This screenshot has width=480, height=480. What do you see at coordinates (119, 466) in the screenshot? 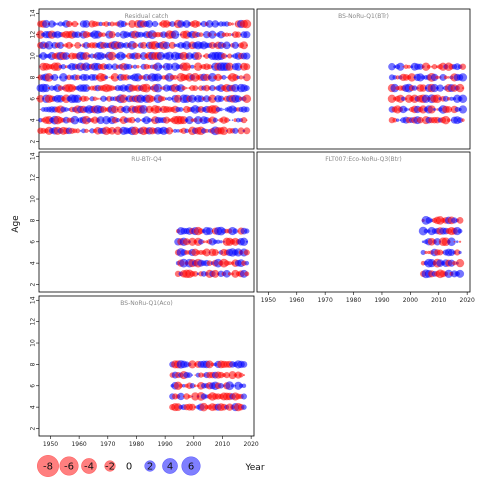
I see `bubble-size-legend: -8 -6 -4 -2 0 2 4 6` at bounding box center [119, 466].